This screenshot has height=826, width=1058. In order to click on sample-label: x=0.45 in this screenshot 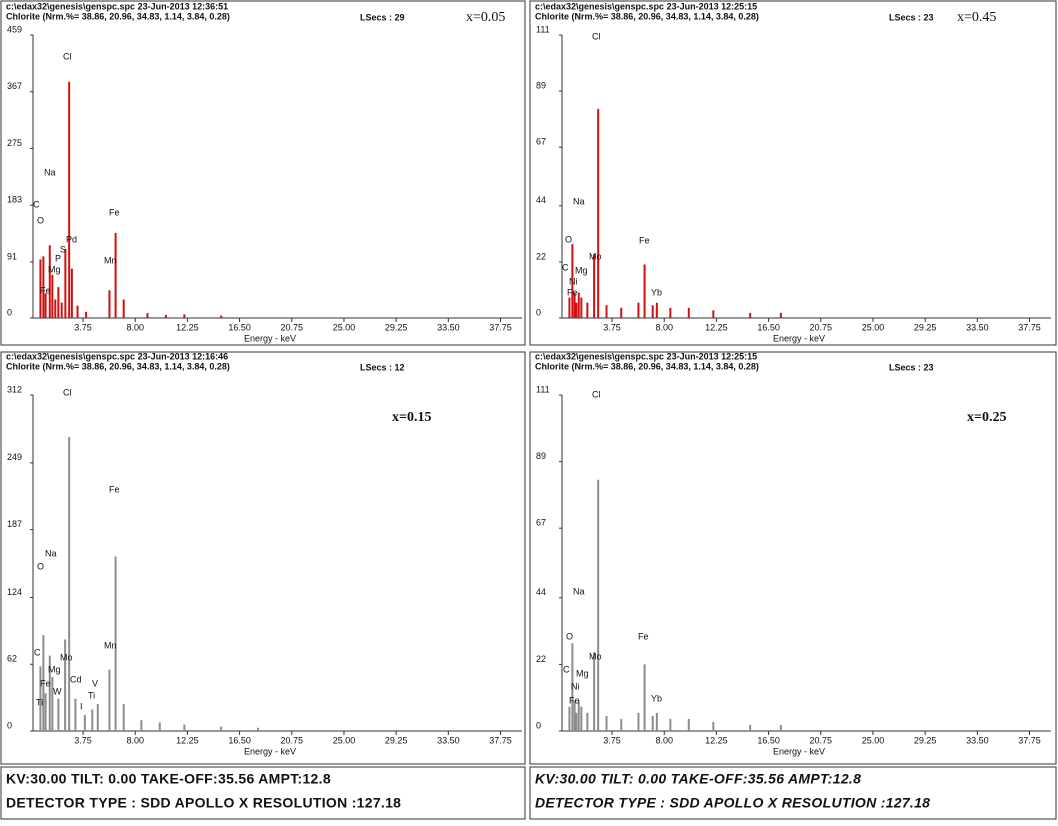, I will do `click(976, 17)`.